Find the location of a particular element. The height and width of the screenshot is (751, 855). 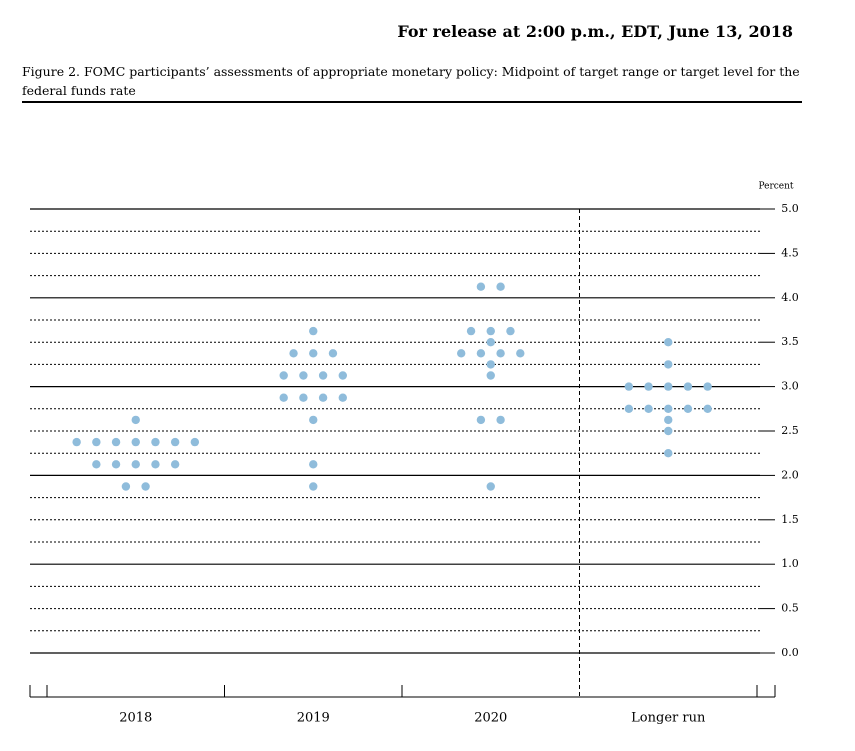

x-tick-label: 2020 is located at coordinates (490, 718).